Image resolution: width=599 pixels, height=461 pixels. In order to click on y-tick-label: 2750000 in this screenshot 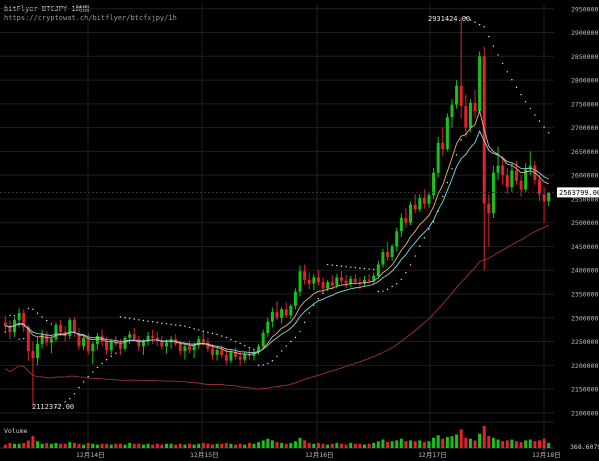, I will do `click(584, 104)`.